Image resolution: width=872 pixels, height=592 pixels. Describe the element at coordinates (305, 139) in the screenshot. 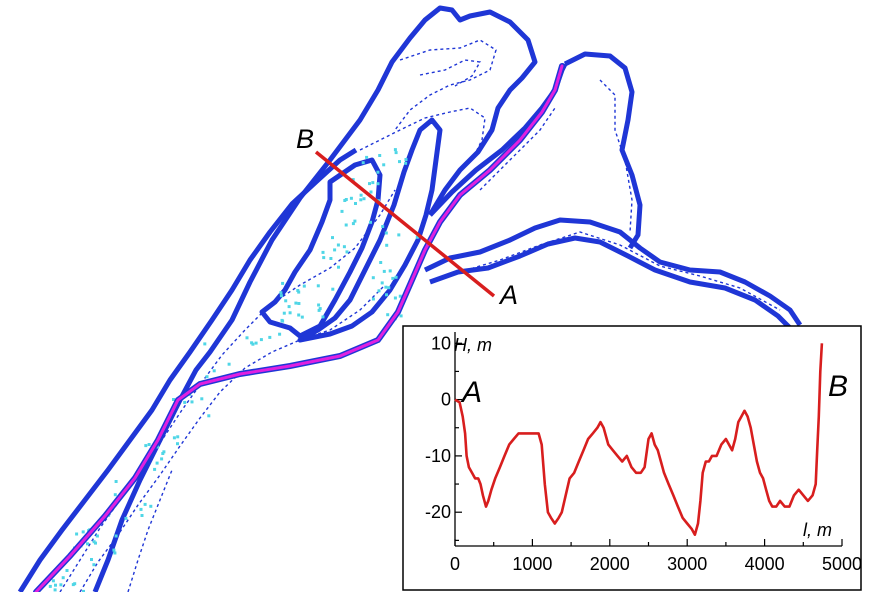

I see `section-end-label: B` at that location.